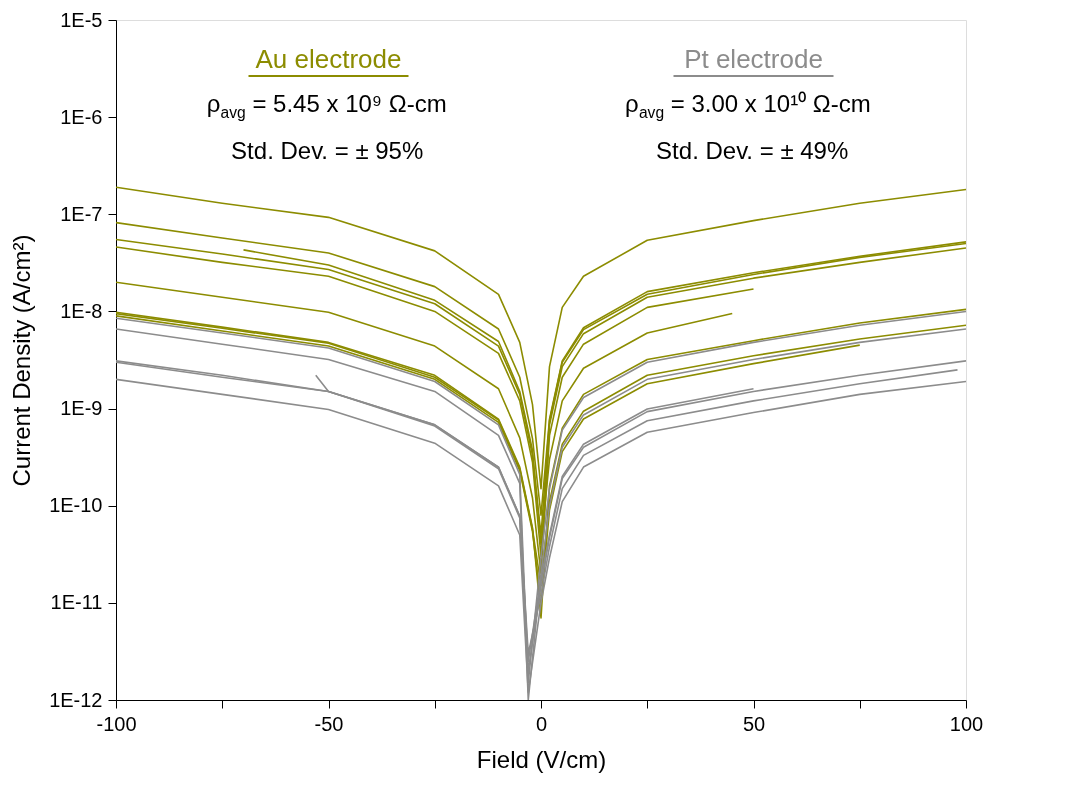 This screenshot has width=1071, height=811. What do you see at coordinates (81, 213) in the screenshot?
I see `y-tick-label: 1E-7` at bounding box center [81, 213].